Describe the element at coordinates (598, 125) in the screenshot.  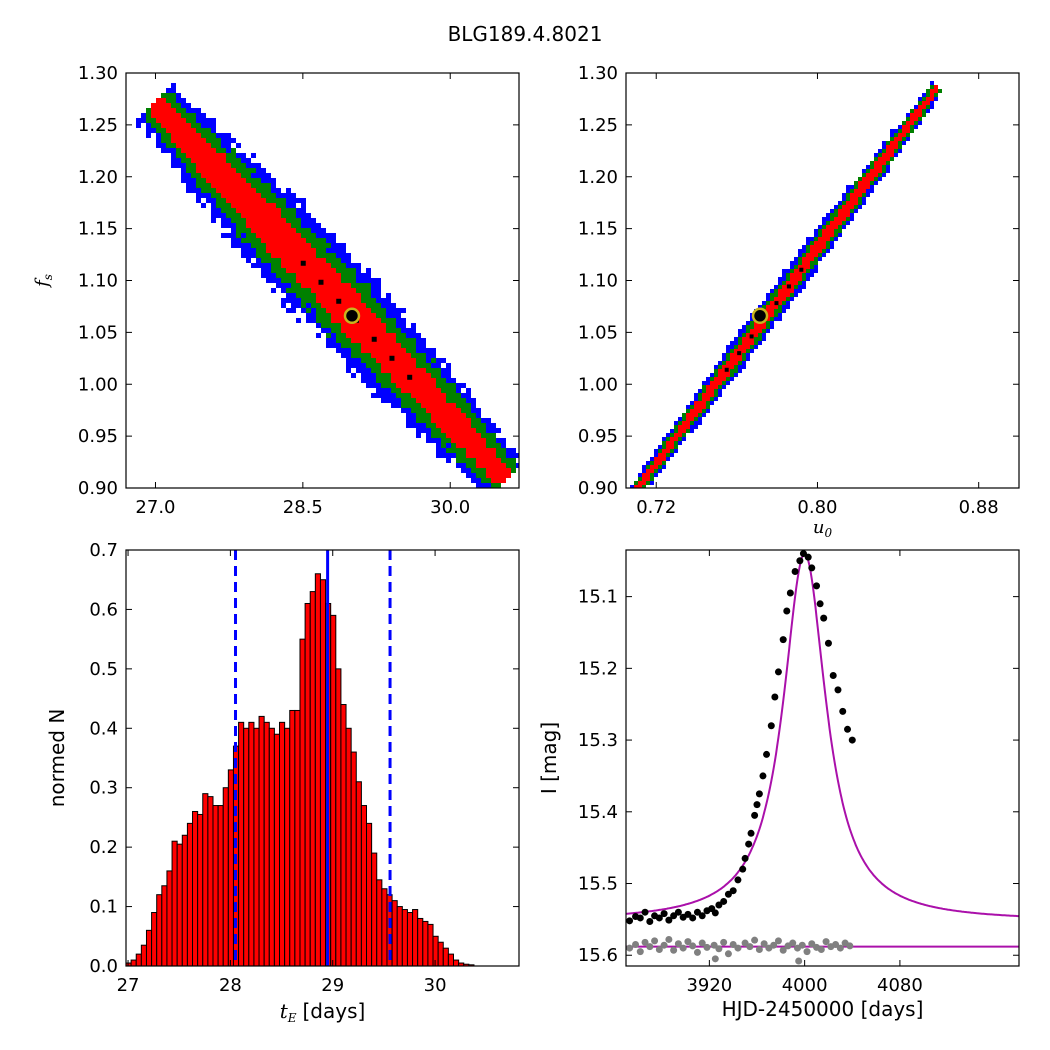
I see `y-tick-label: 1.25` at that location.